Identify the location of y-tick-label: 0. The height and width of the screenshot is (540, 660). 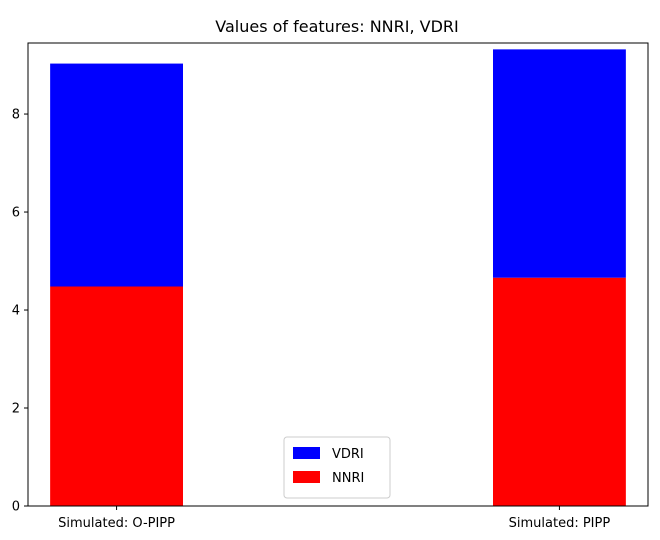
(16, 507).